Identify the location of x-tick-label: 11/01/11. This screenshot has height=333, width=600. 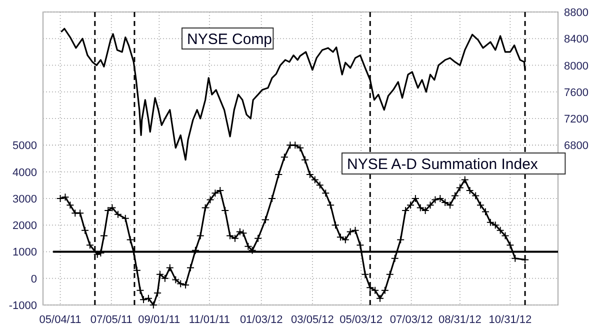
(209, 320).